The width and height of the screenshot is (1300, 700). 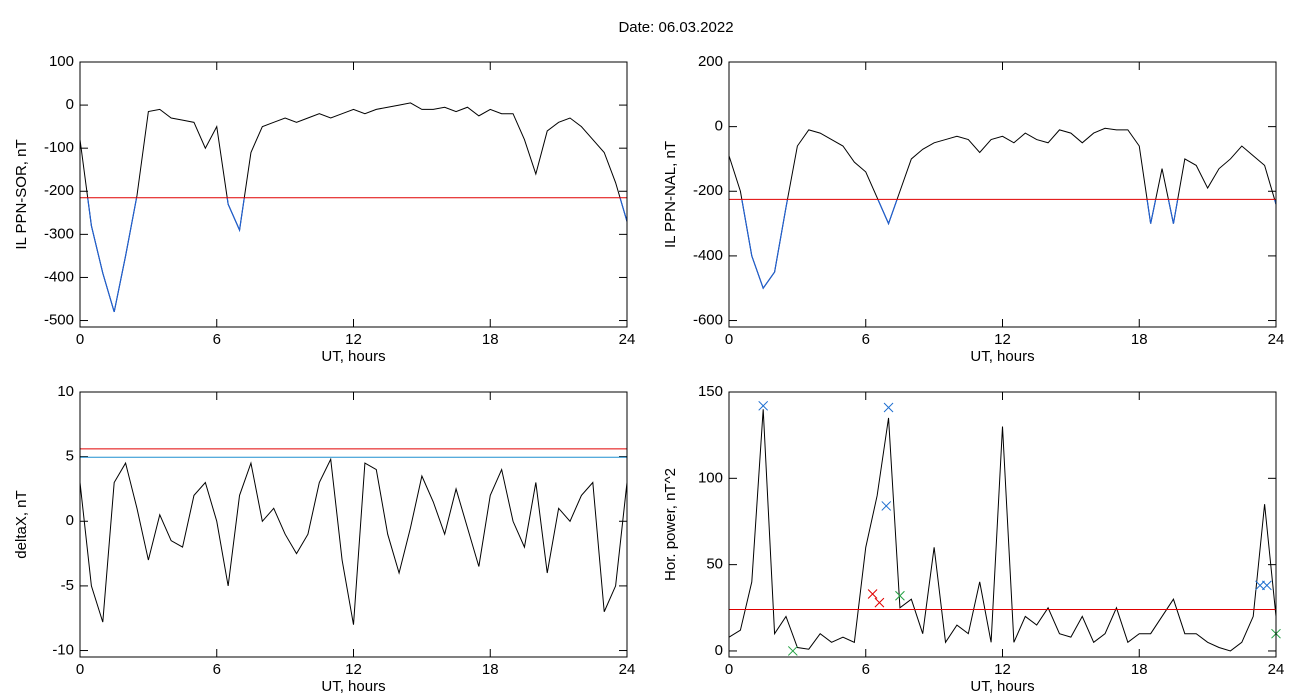 What do you see at coordinates (675, 27) in the screenshot?
I see `chart-title: Date: 06.03.2022` at bounding box center [675, 27].